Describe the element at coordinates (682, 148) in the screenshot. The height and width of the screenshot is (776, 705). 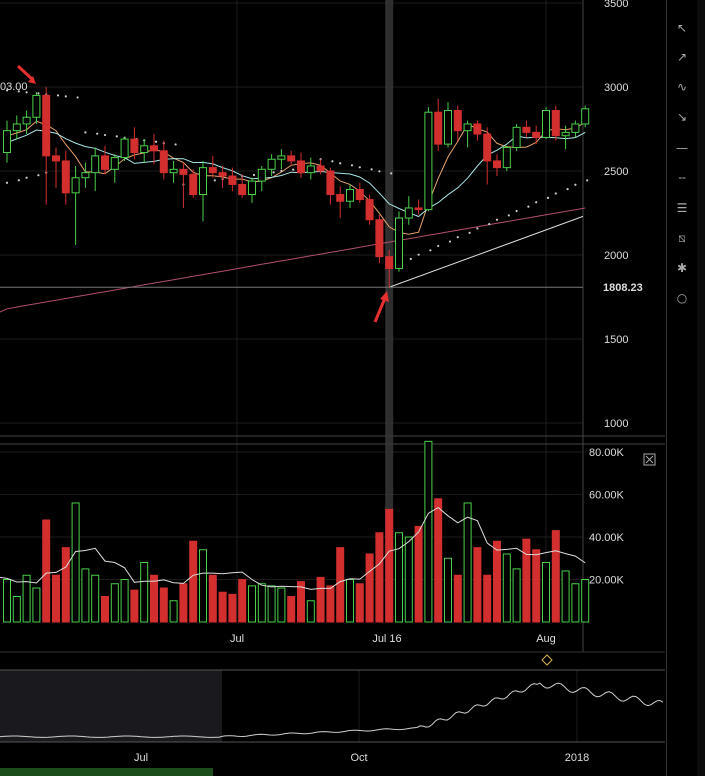
I see `horizontal-line-icon: —` at that location.